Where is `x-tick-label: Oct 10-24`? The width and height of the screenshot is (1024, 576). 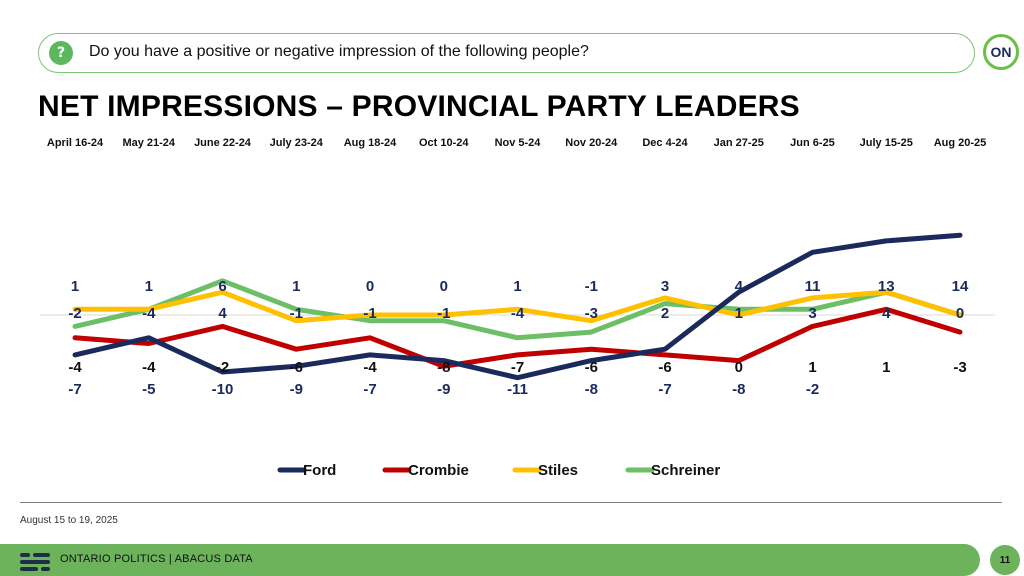 x-tick-label: Oct 10-24 is located at coordinates (444, 143).